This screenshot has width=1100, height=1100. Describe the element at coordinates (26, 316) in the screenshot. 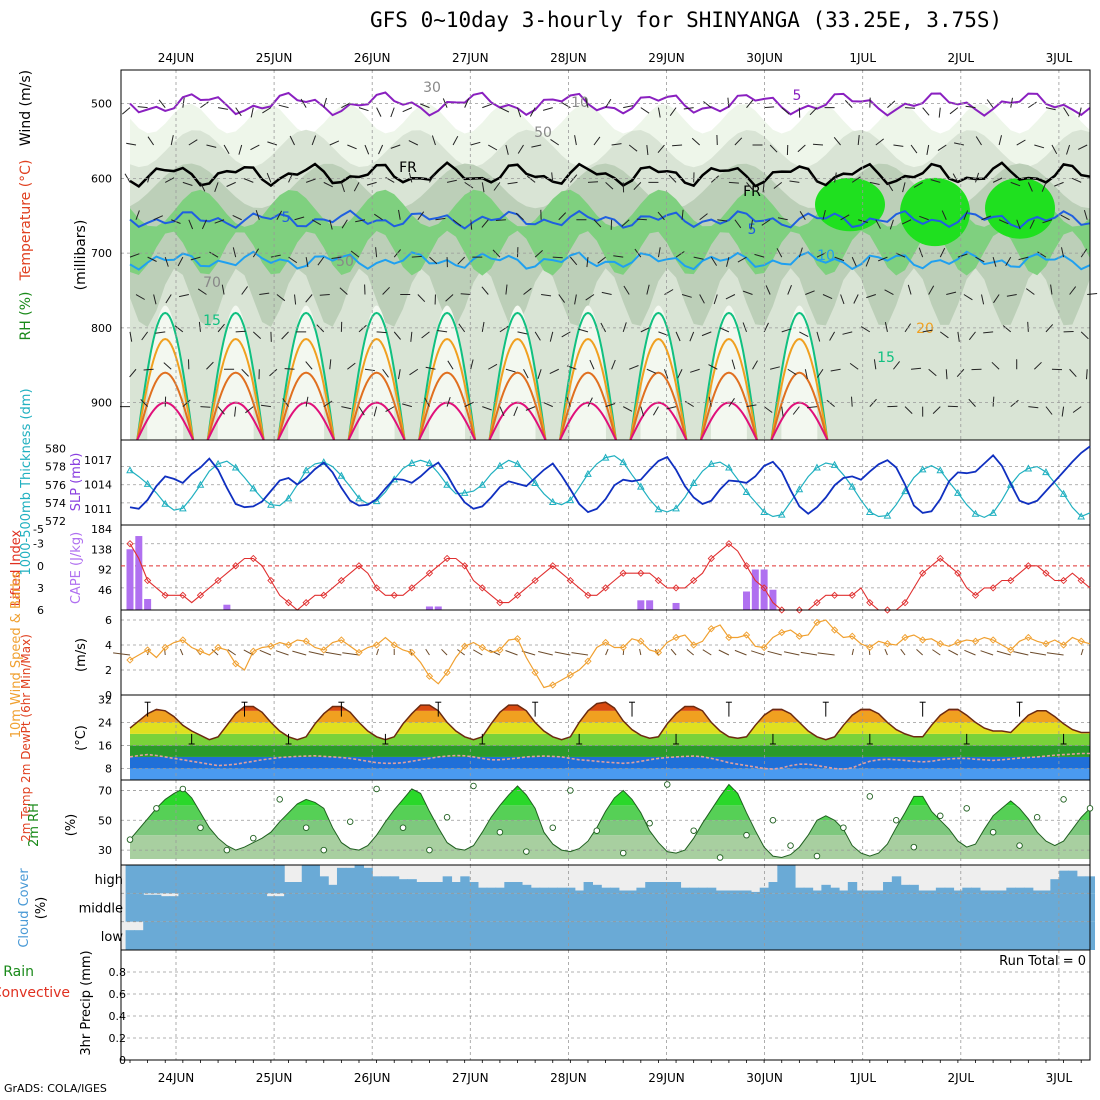

I see `profile-ylabel-part: RH (%)` at that location.